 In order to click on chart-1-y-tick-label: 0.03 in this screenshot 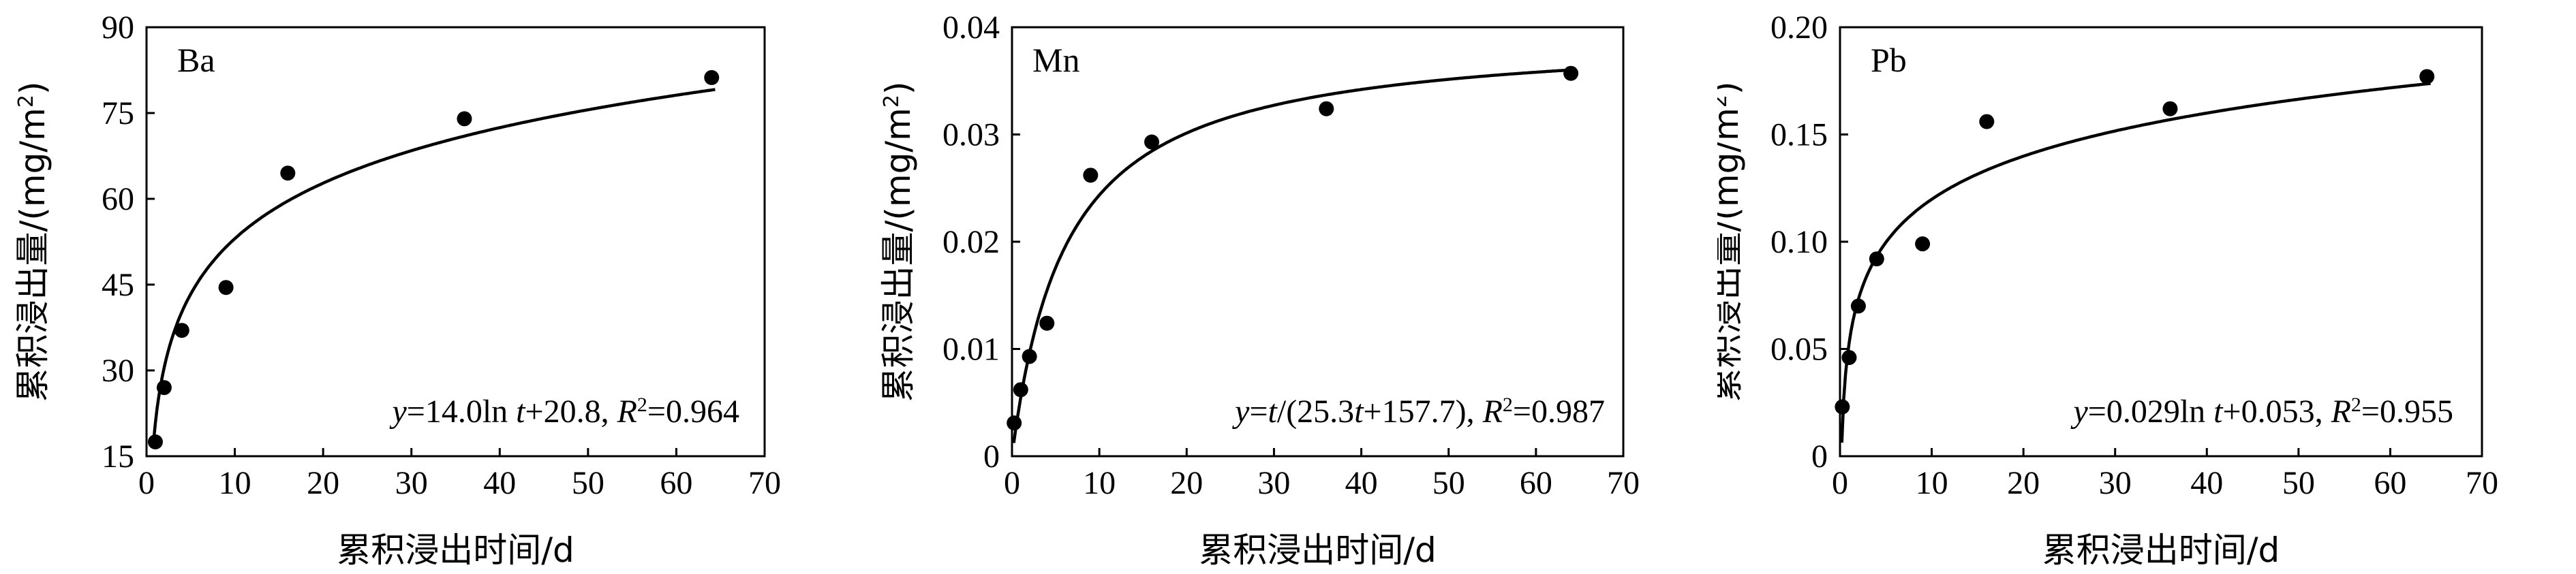, I will do `click(971, 135)`.